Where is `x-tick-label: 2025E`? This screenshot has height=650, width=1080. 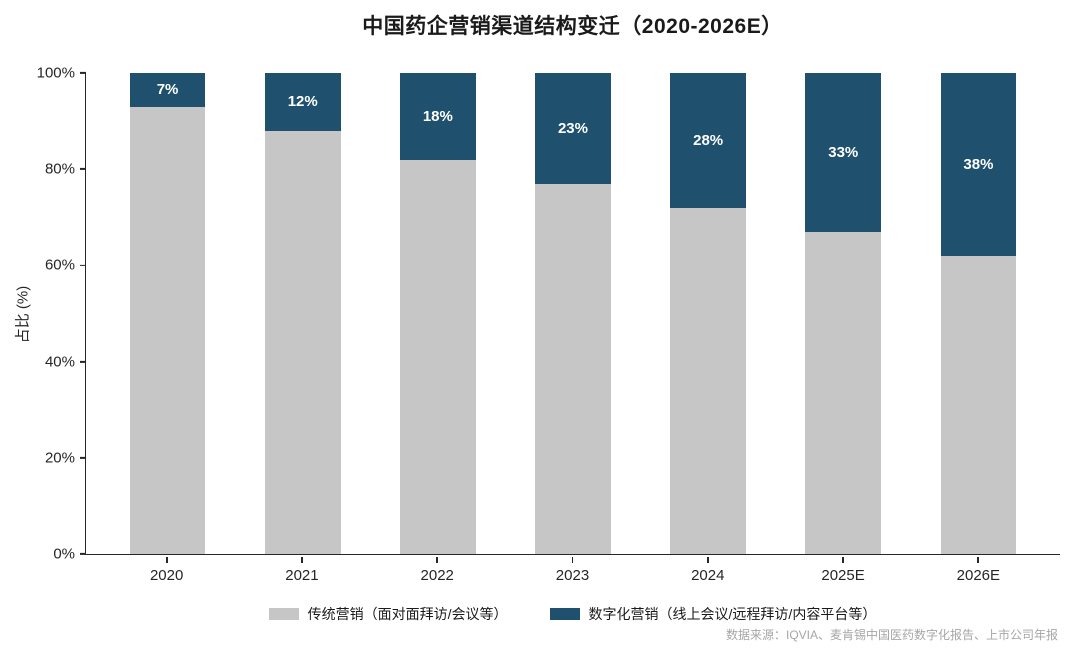 x-tick-label: 2025E is located at coordinates (843, 575).